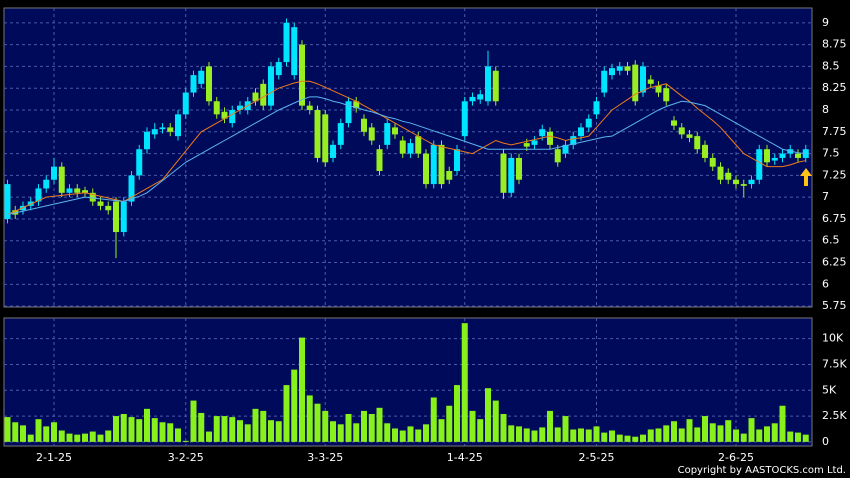 The image size is (850, 478). I want to click on copyright: Copyright by AASTOCKS.com Ltd., so click(762, 470).